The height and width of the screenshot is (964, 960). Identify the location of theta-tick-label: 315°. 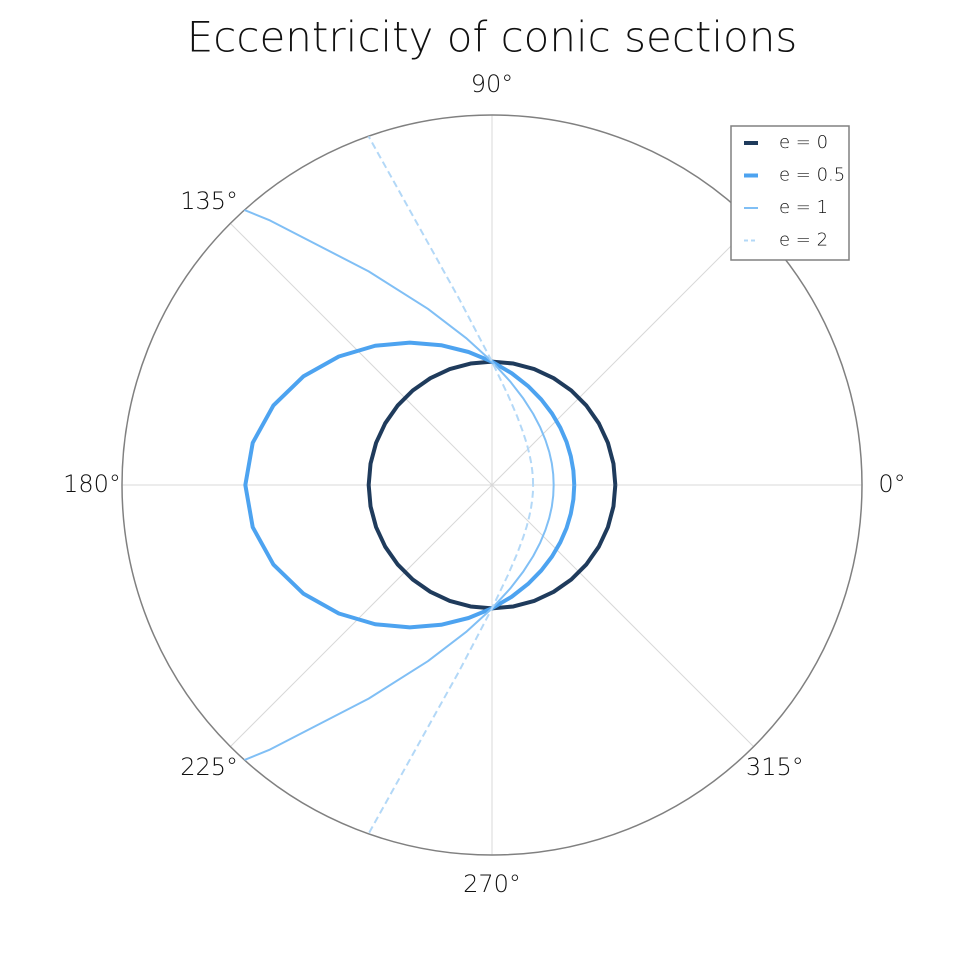
(775, 767).